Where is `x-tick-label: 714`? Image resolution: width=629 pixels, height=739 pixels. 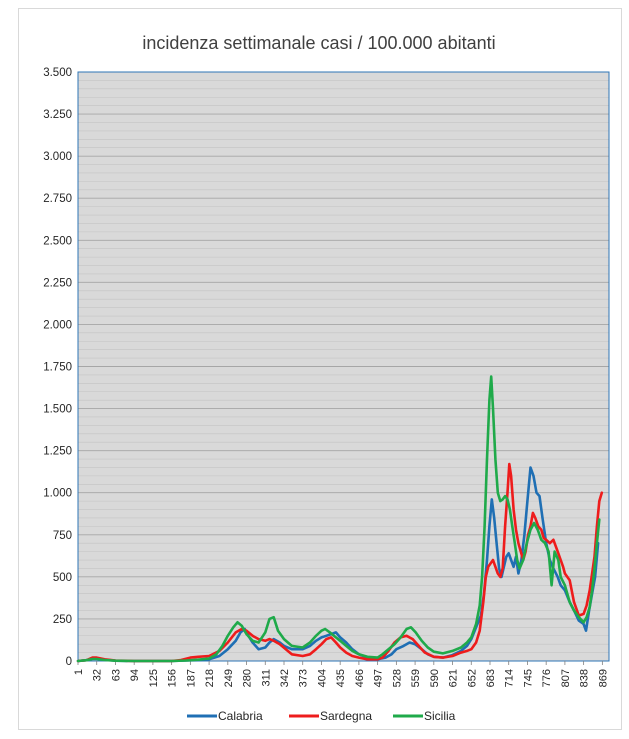
x-tick-label: 714 is located at coordinates (510, 678).